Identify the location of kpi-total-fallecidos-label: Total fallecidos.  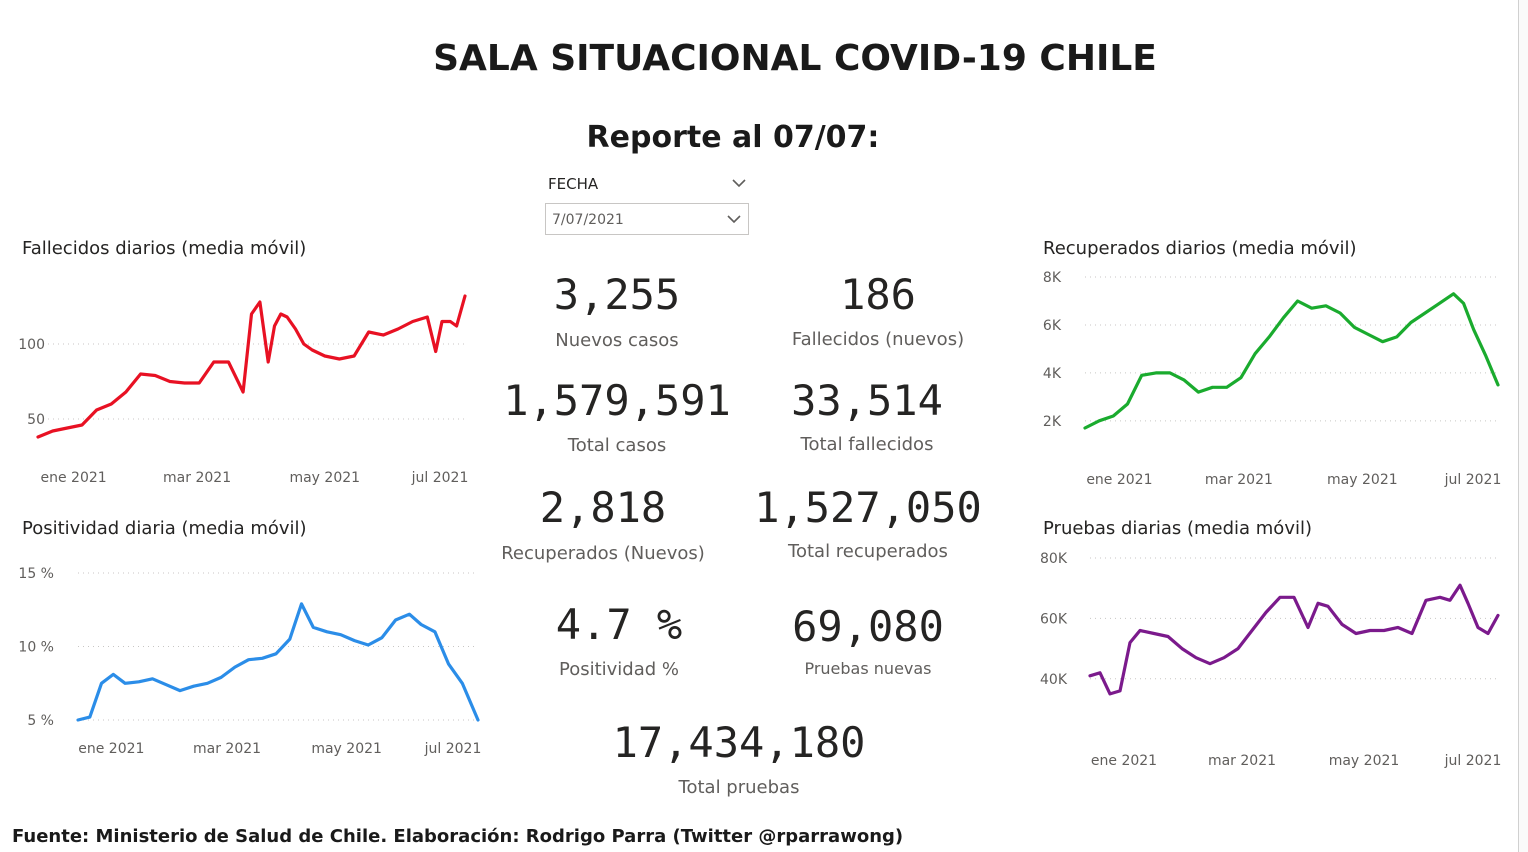
(867, 444).